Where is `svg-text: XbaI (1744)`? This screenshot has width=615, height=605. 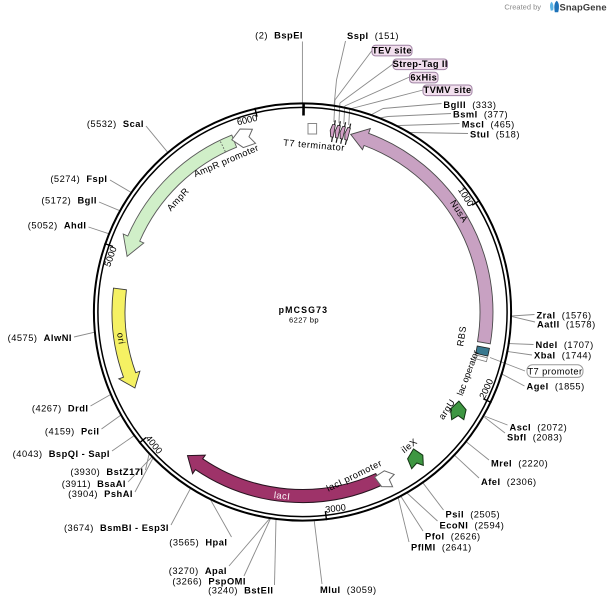
svg-text: XbaI (1744) is located at coordinates (563, 355).